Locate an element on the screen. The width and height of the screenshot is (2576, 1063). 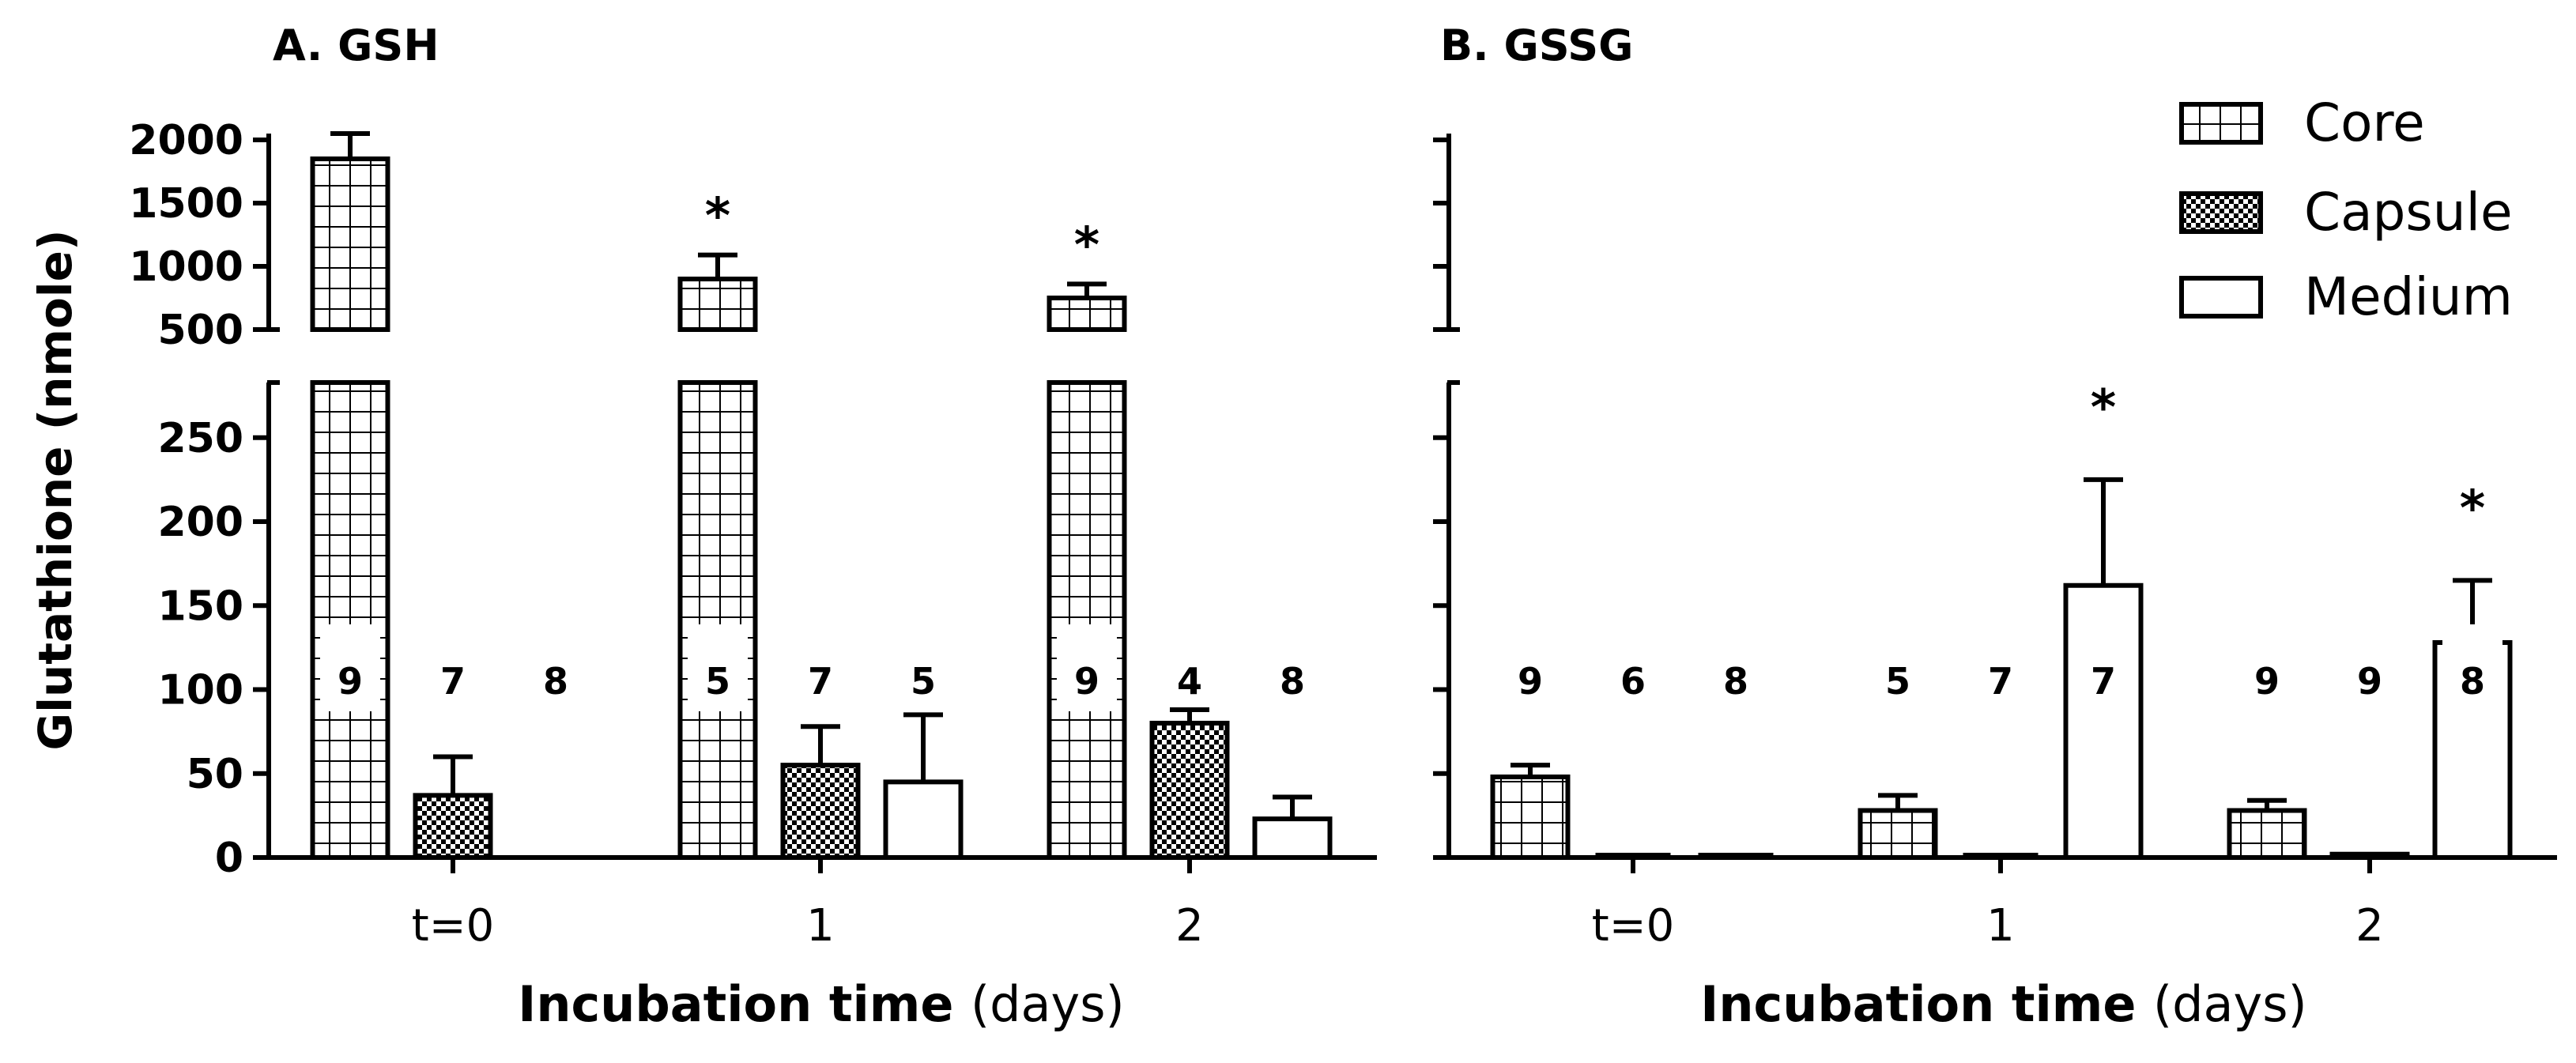
panel-b-x-tick-label: 2 is located at coordinates (2369, 926).